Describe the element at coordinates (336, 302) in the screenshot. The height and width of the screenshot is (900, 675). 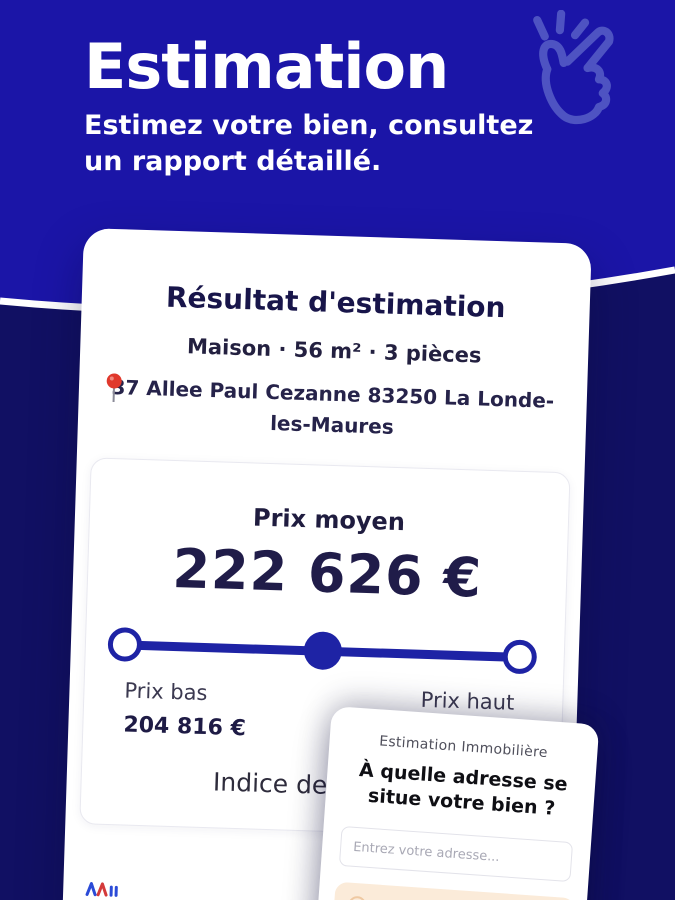
I see `result-card-title: Résultat d'estimation` at that location.